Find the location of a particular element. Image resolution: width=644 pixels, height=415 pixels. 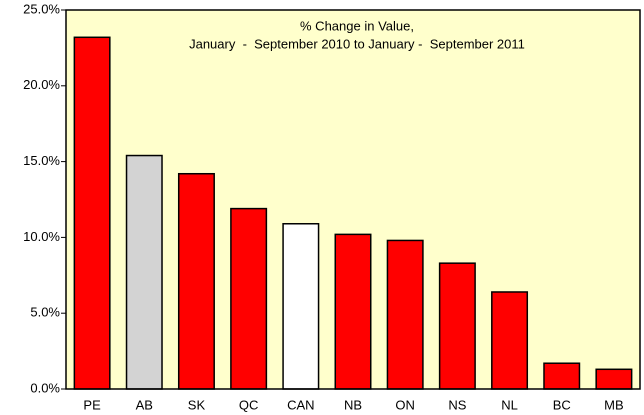

x-tick-label: CAN is located at coordinates (300, 404).